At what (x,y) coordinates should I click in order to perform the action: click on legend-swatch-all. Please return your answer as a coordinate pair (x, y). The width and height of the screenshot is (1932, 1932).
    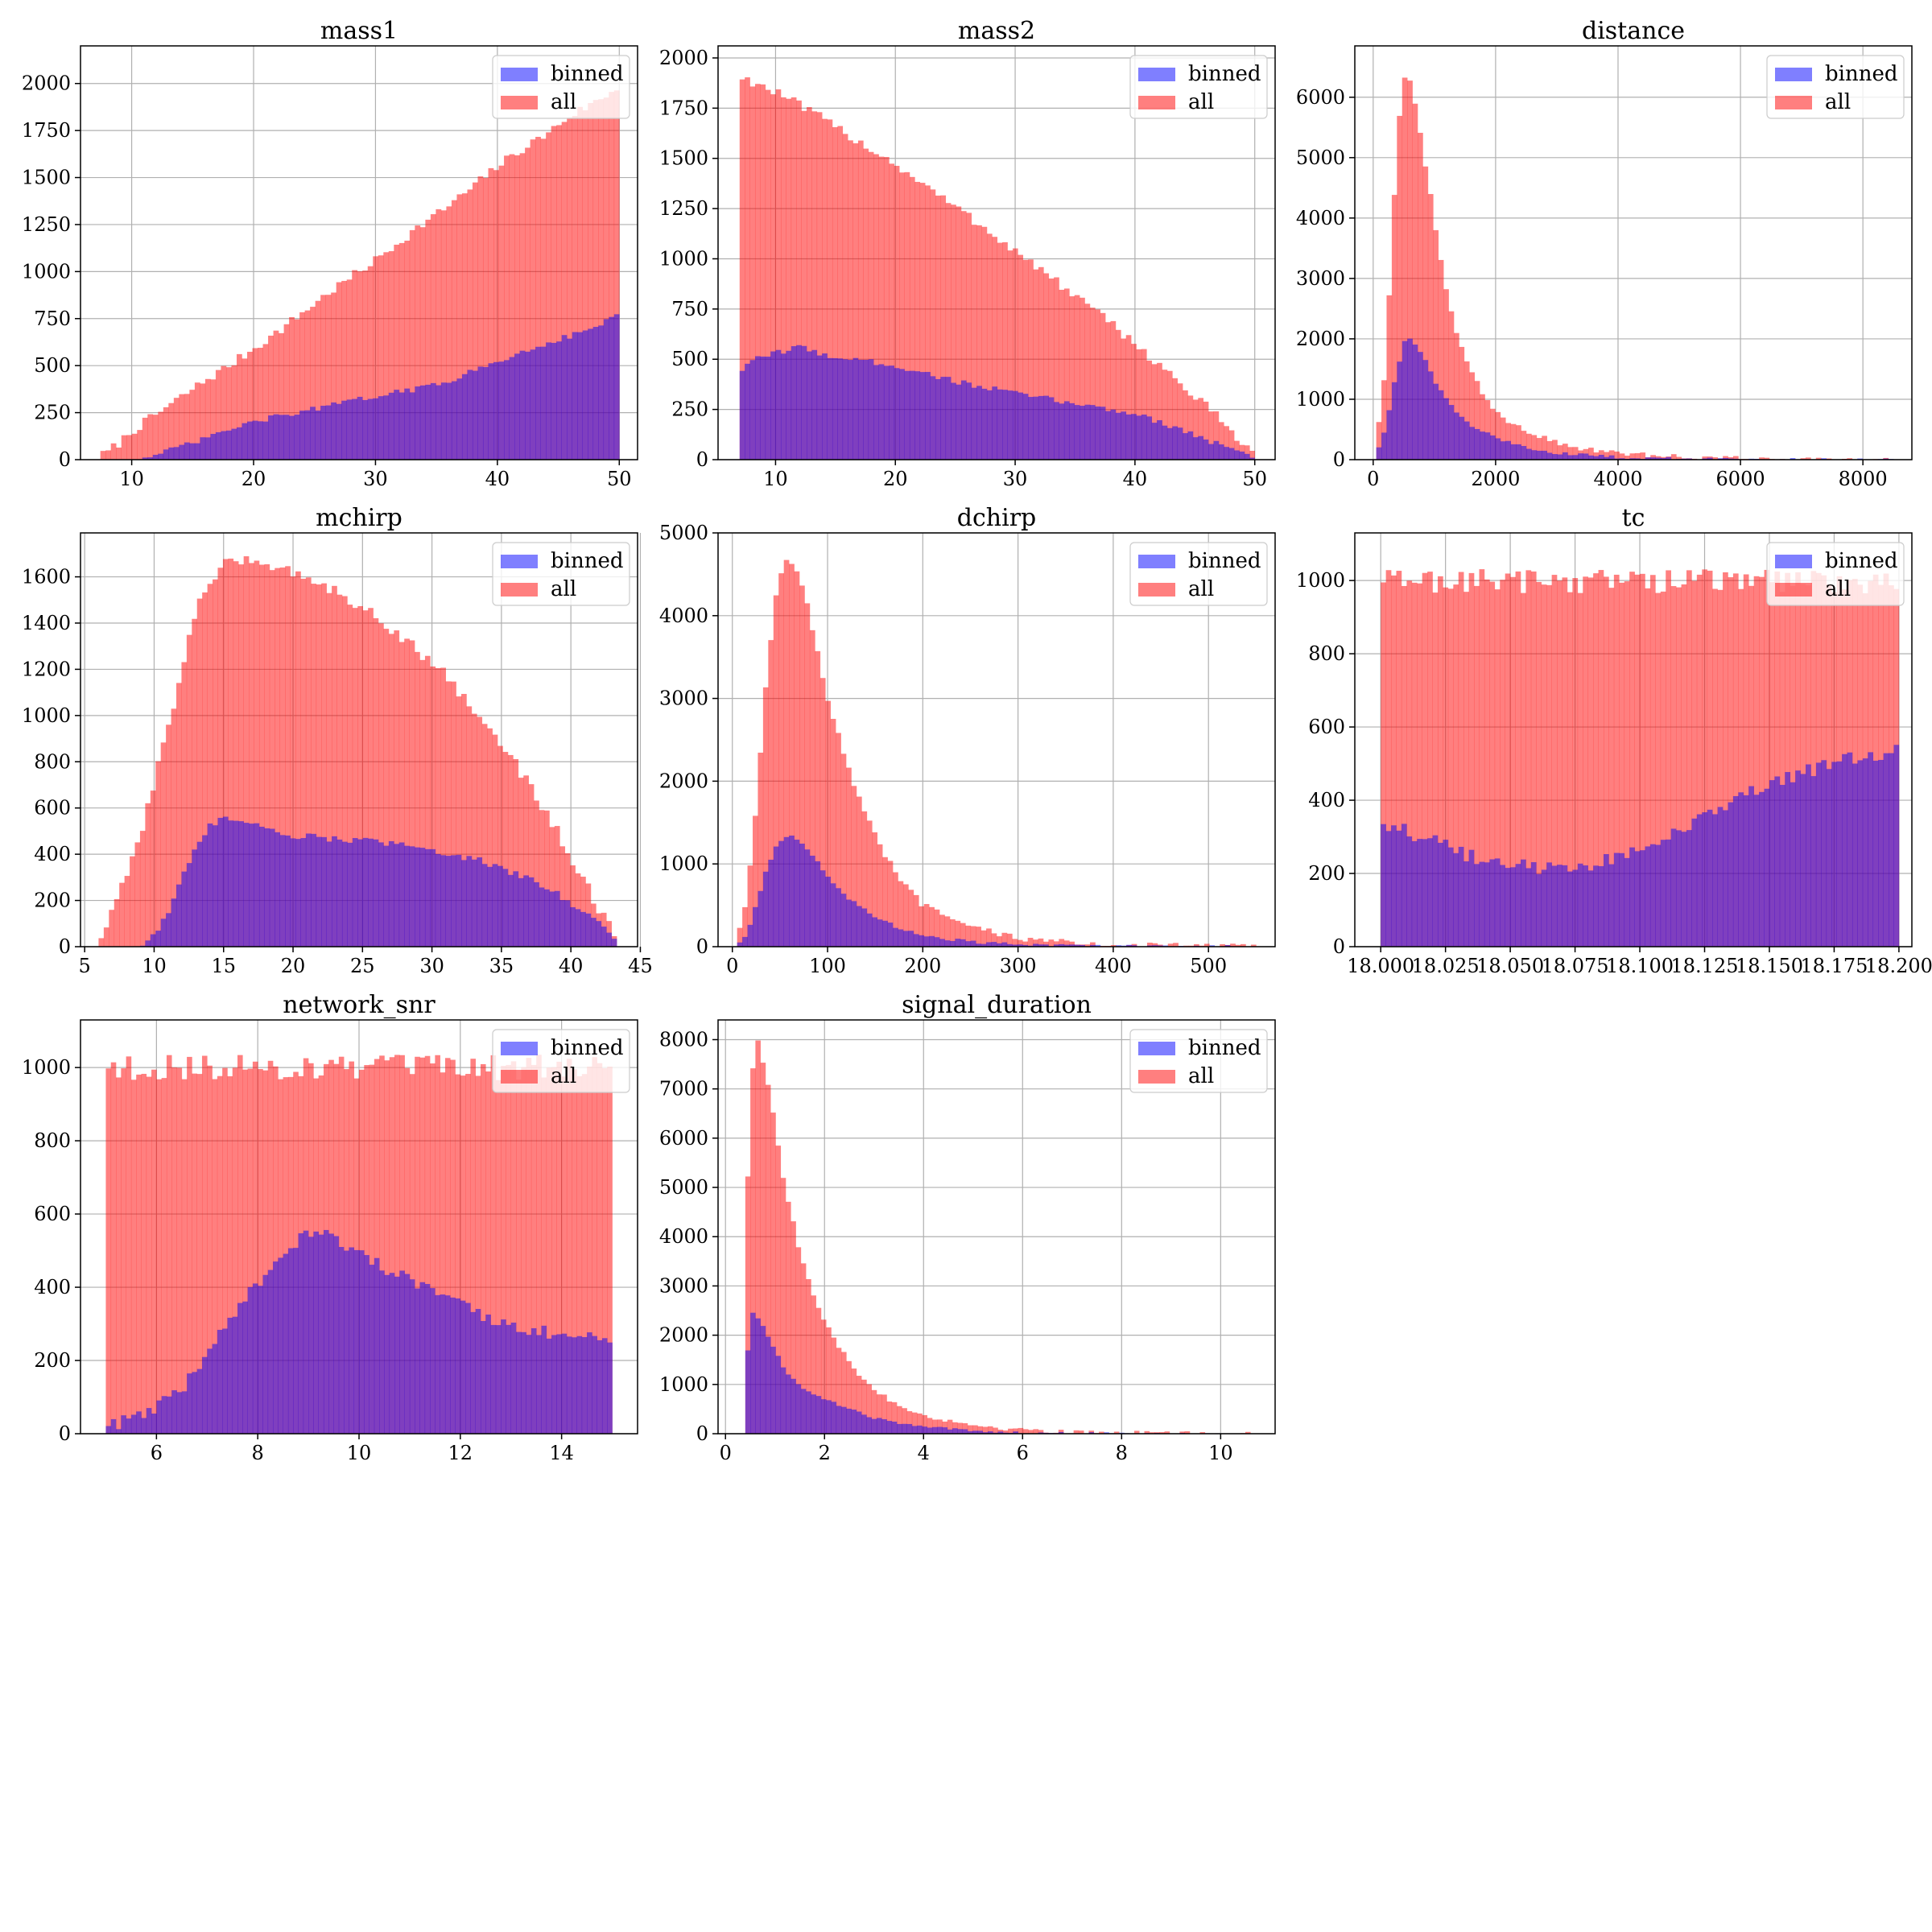
    Looking at the image, I should click on (1793, 102).